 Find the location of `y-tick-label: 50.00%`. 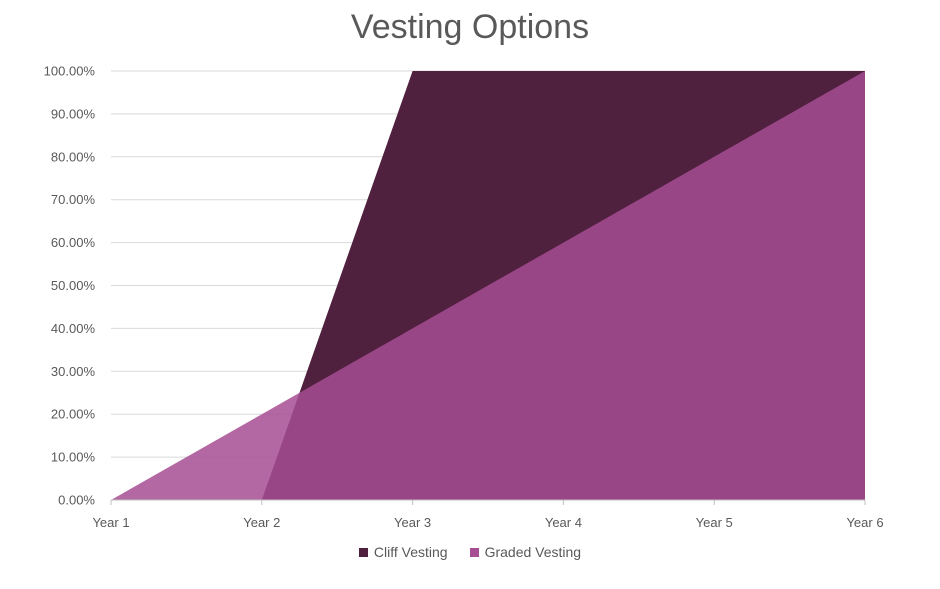

y-tick-label: 50.00% is located at coordinates (73, 285).